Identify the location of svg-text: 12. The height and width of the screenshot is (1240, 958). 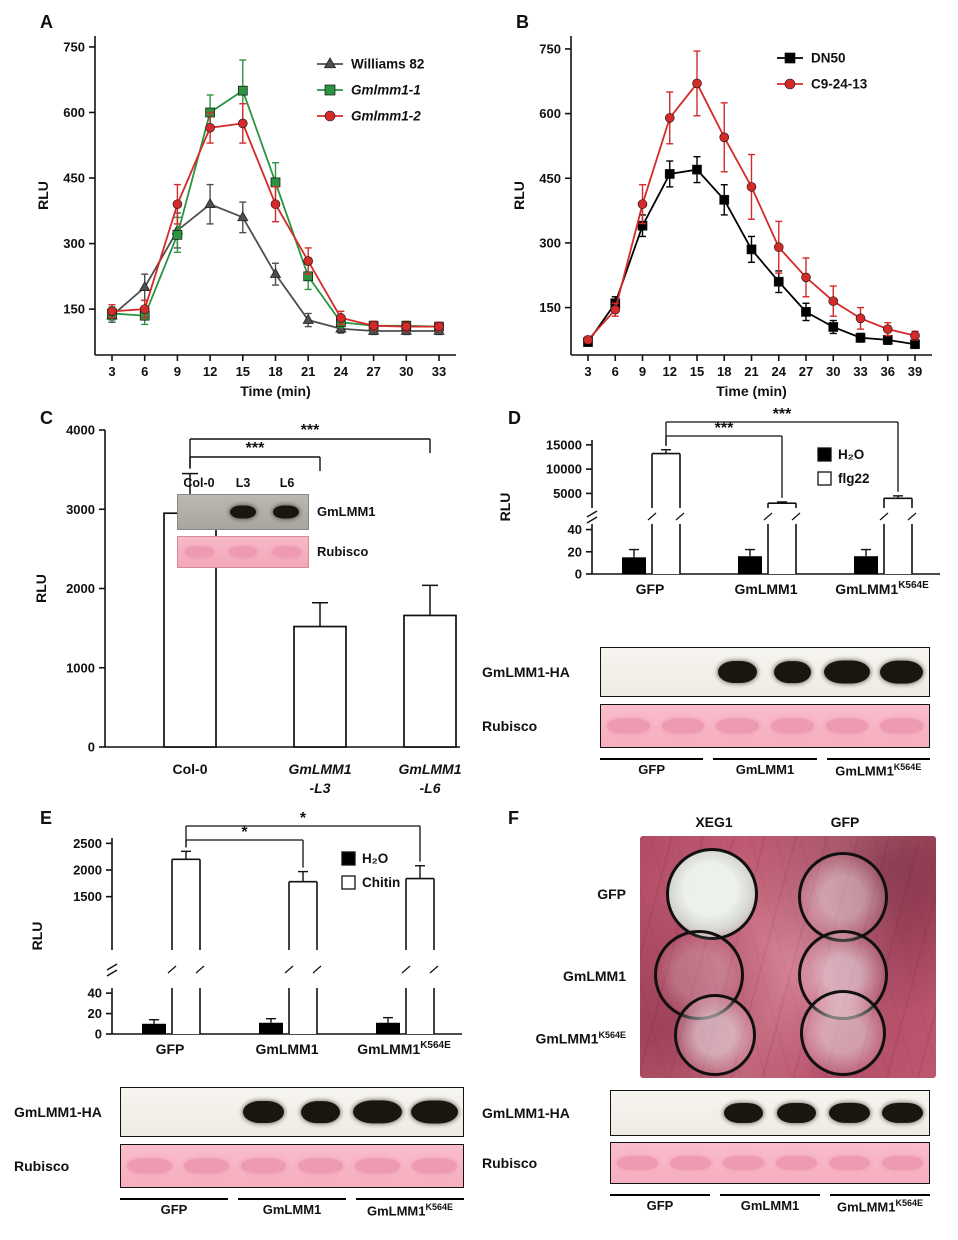
(670, 371).